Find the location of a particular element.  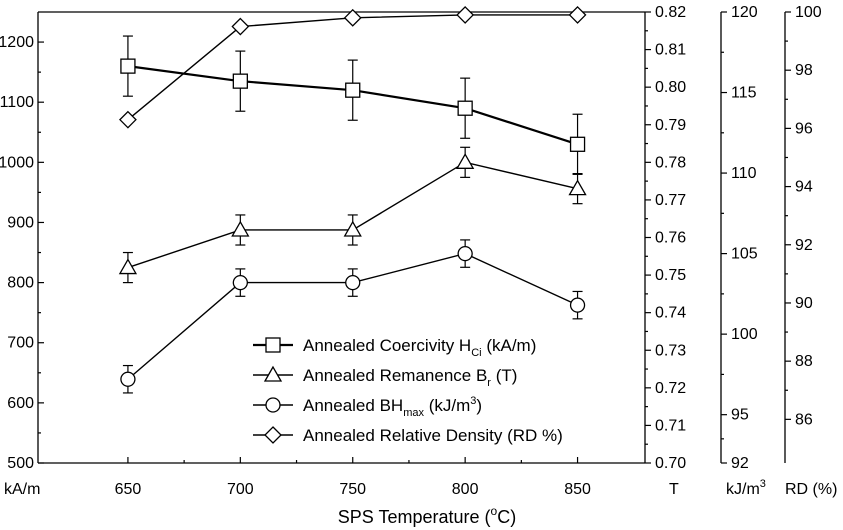

legend-label: Annealed BHmax (kJ/m3) is located at coordinates (392, 407).